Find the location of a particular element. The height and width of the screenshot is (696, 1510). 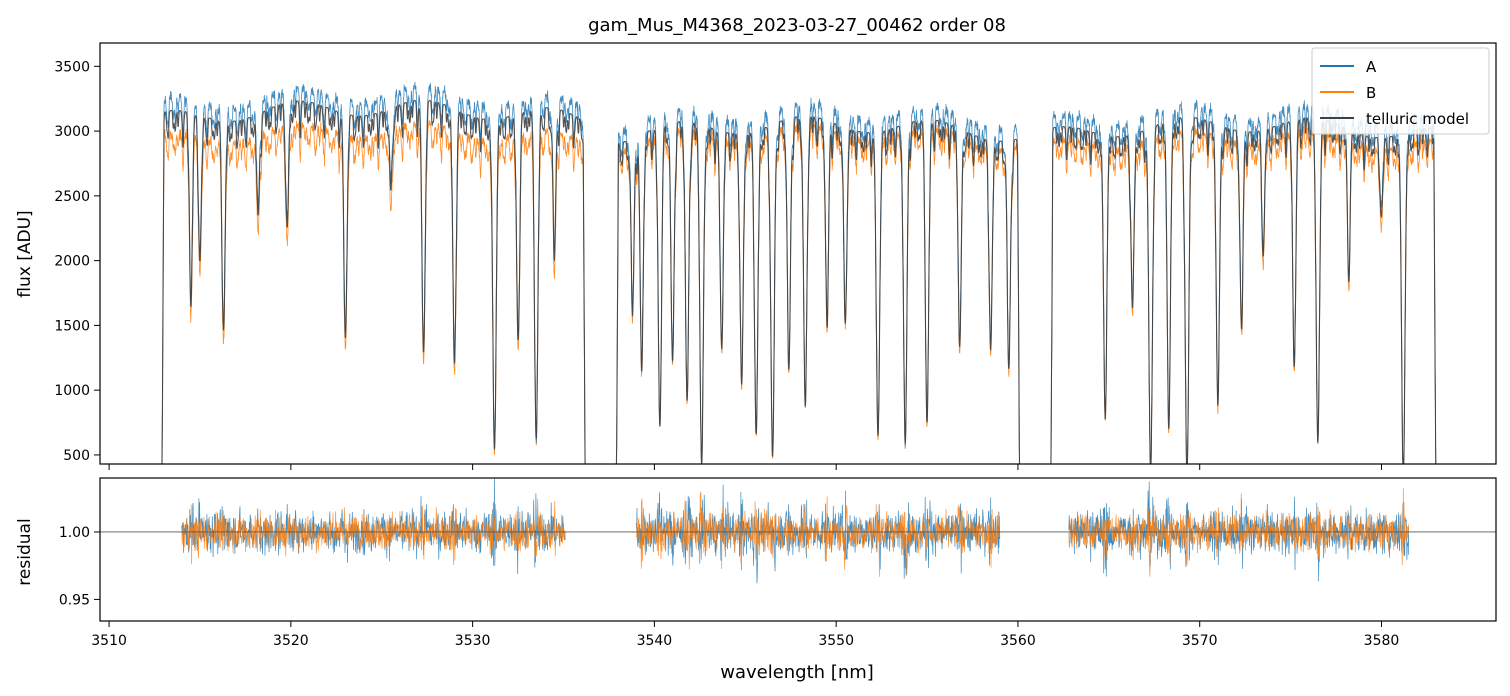

legend-box is located at coordinates (1400, 91).